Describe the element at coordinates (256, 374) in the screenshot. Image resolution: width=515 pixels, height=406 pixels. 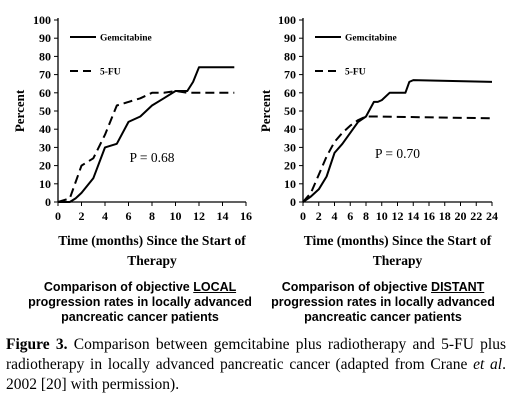
I see `figure-caption-text-2: . 2002 [20] with permission).` at that location.